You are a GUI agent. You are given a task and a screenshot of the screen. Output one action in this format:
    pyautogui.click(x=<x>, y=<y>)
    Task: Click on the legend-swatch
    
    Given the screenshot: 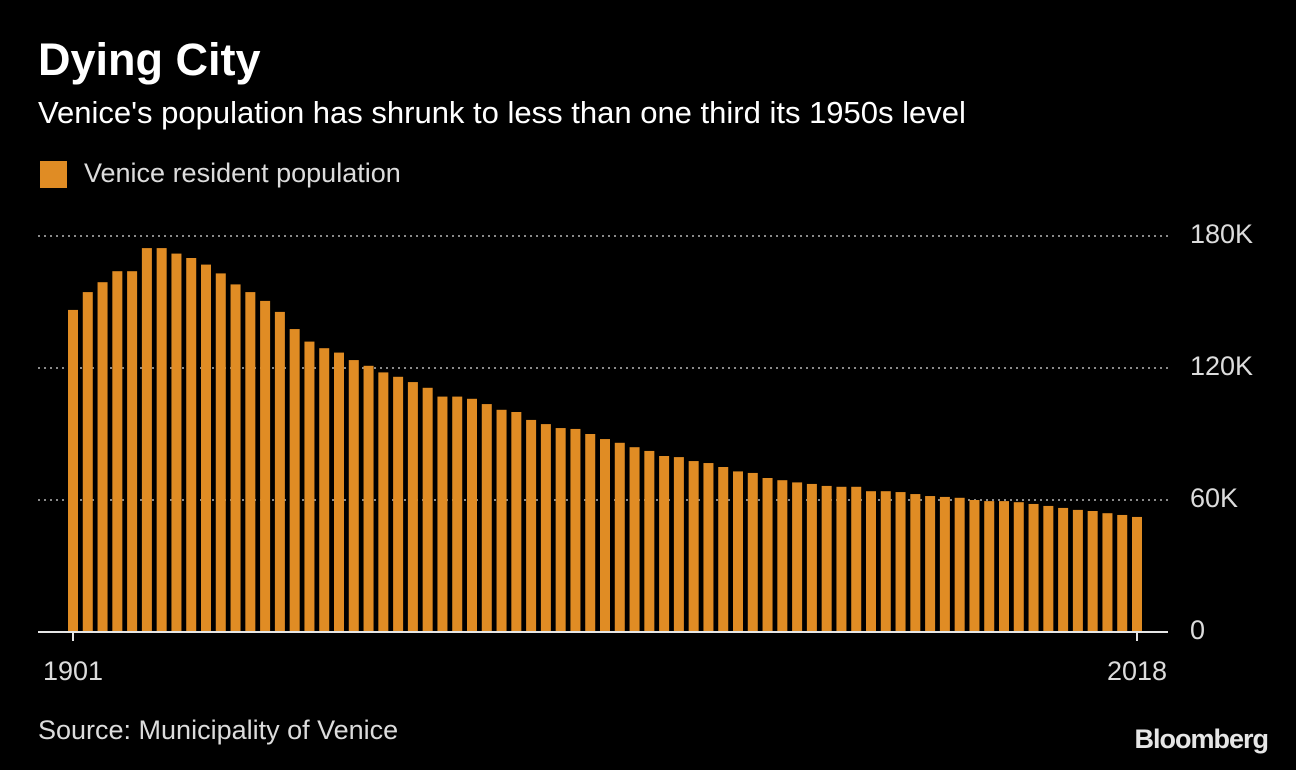 What is the action you would take?
    pyautogui.click(x=53, y=174)
    